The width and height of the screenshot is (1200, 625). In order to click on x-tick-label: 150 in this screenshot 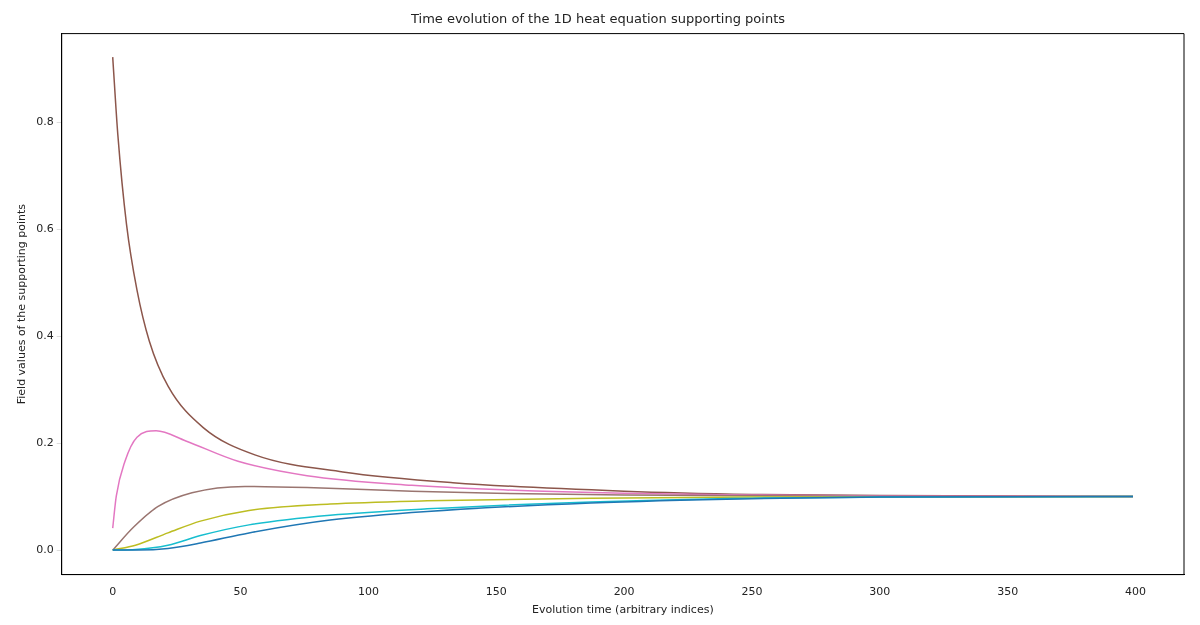, I will do `click(496, 592)`.